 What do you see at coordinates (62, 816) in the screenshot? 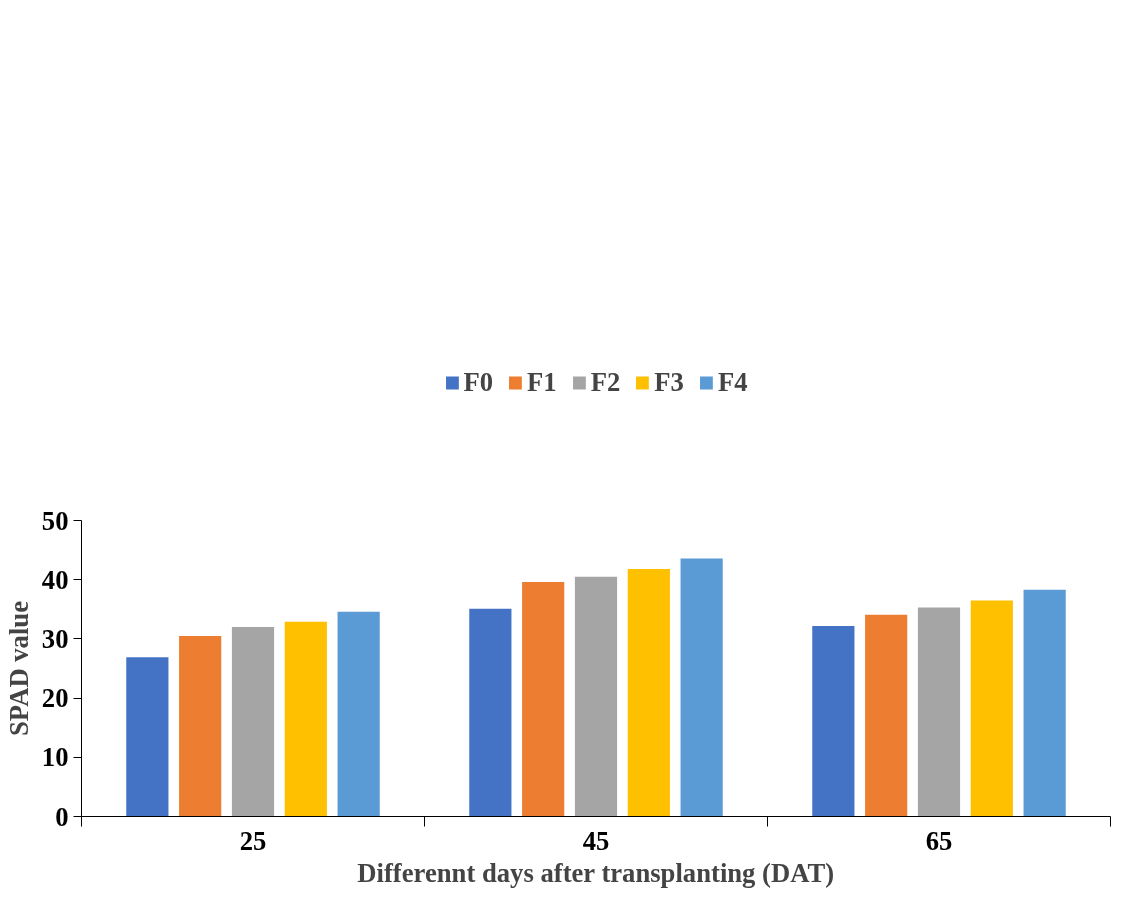
I see `y-tick-label: 0` at bounding box center [62, 816].